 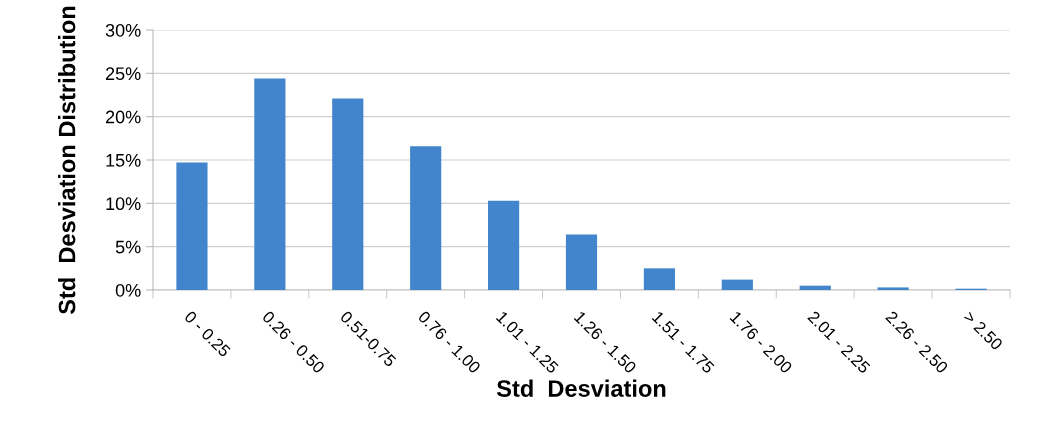 What do you see at coordinates (123, 117) in the screenshot?
I see `y-tick-label: 20%` at bounding box center [123, 117].